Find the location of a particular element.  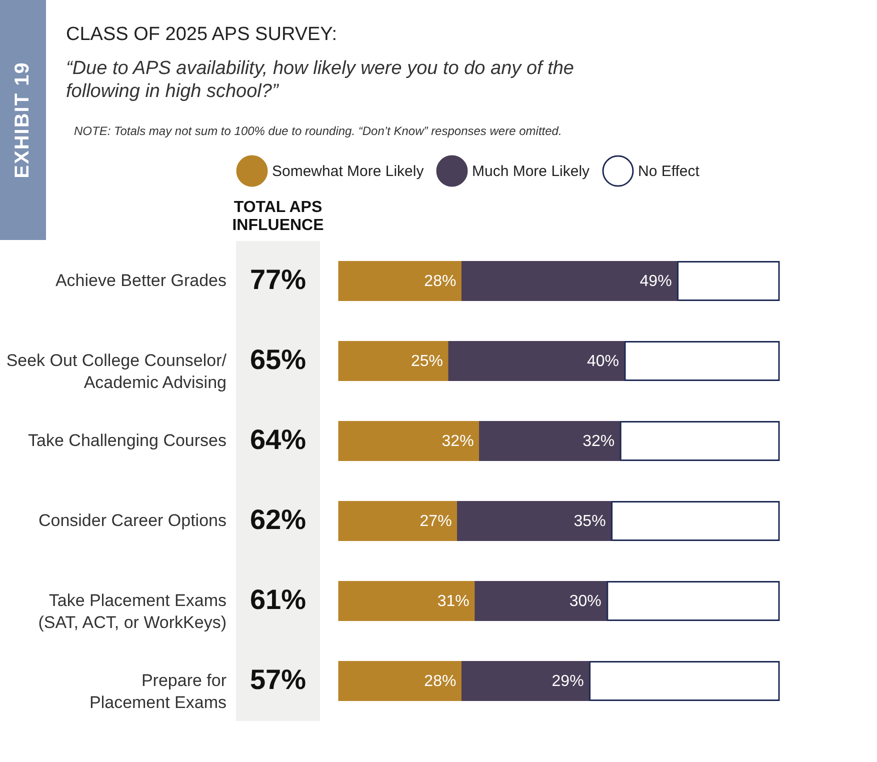

data-label: 40% is located at coordinates (602, 361).